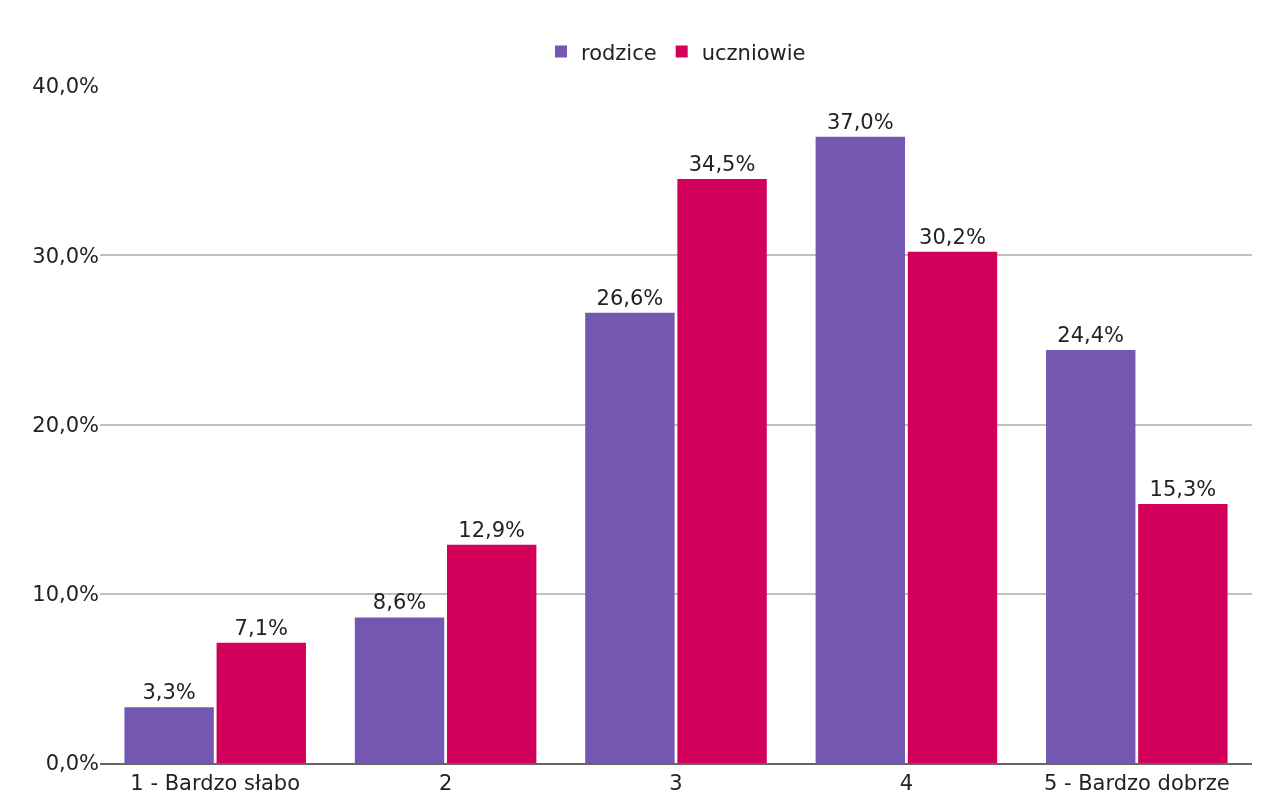 The width and height of the screenshot is (1282, 807). I want to click on x-tick-label: 2, so click(445, 783).